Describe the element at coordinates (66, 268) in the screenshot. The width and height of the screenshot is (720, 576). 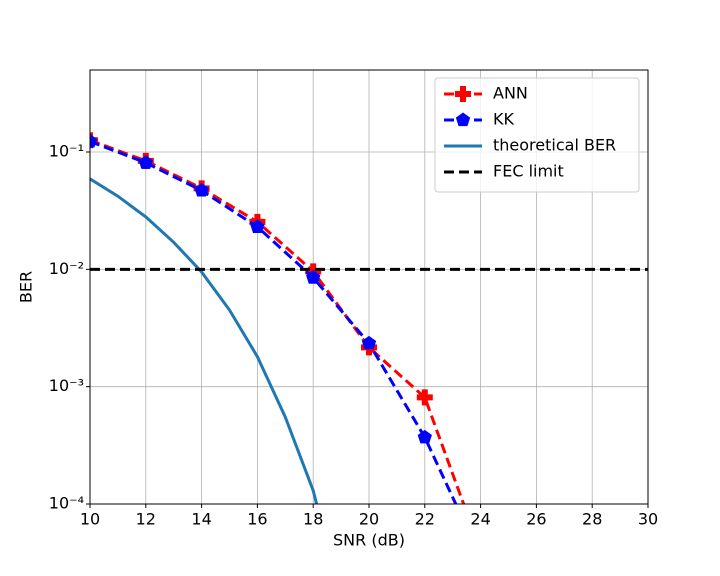
I see `y-tick-label: 10⁻²` at that location.